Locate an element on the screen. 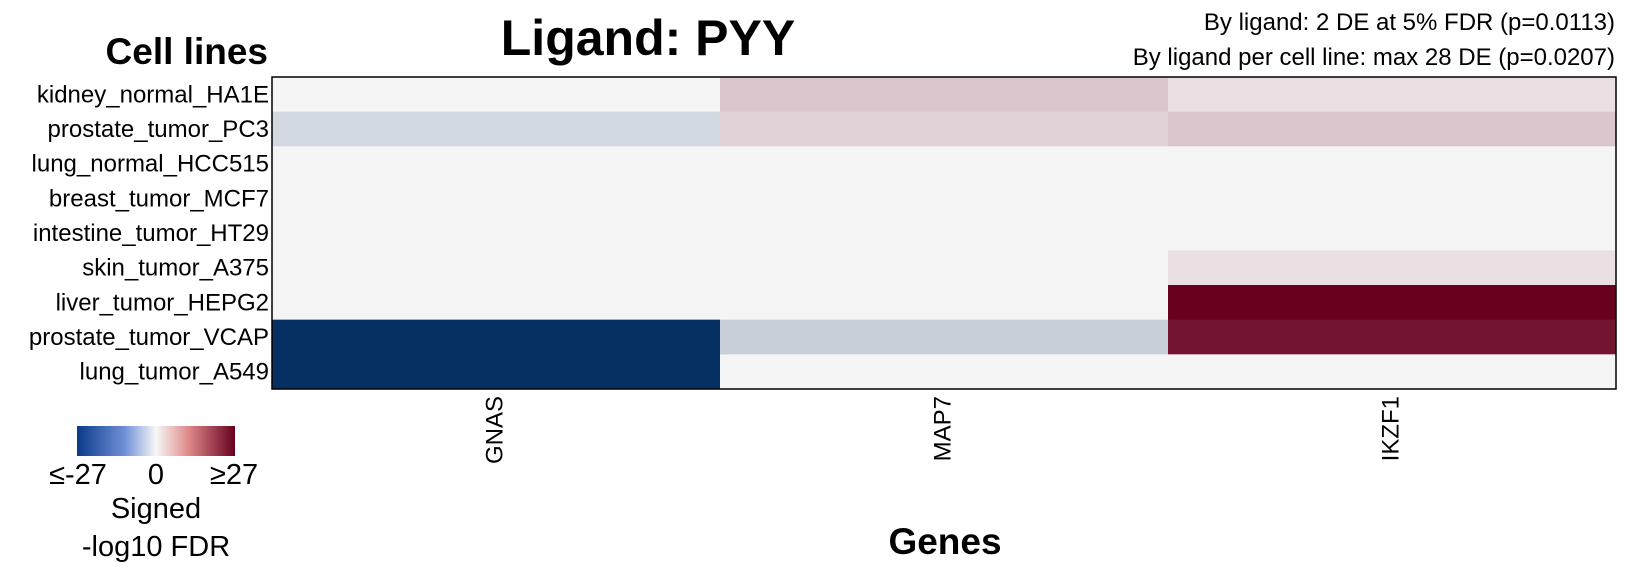 The image size is (1632, 576). column-label: MAP7 is located at coordinates (942, 428).